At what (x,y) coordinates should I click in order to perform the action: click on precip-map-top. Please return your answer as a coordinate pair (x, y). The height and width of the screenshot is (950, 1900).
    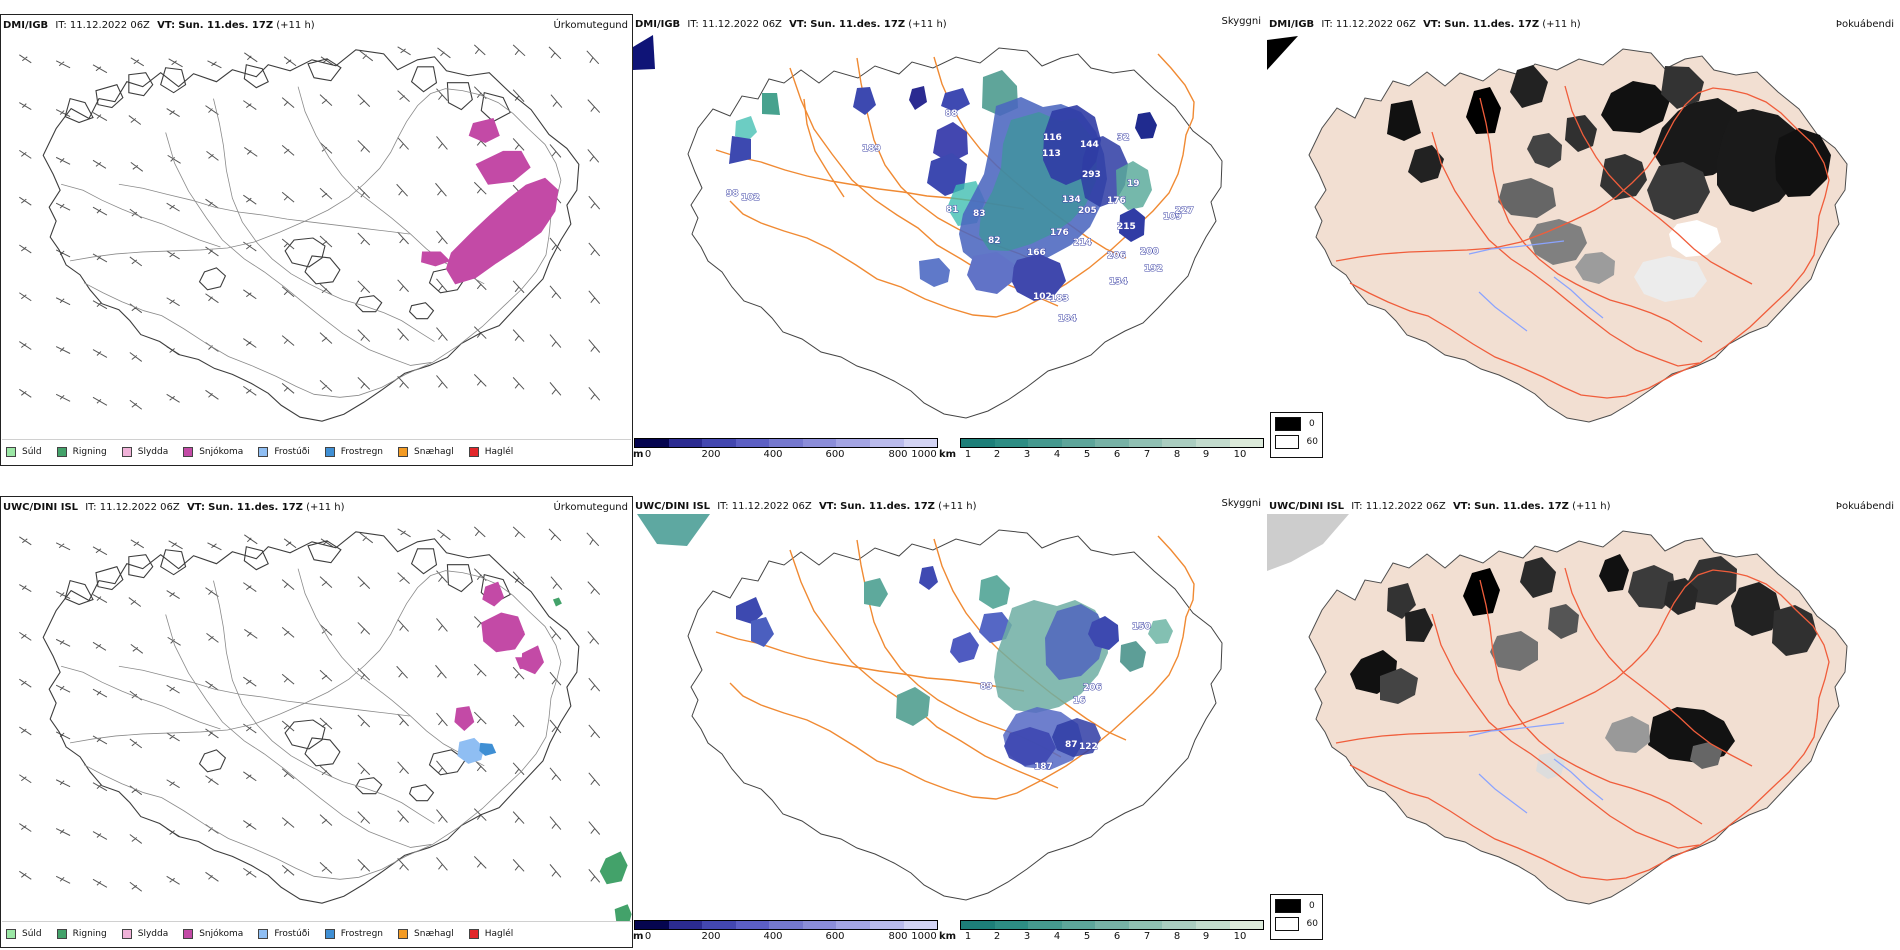
    Looking at the image, I should click on (310, 233).